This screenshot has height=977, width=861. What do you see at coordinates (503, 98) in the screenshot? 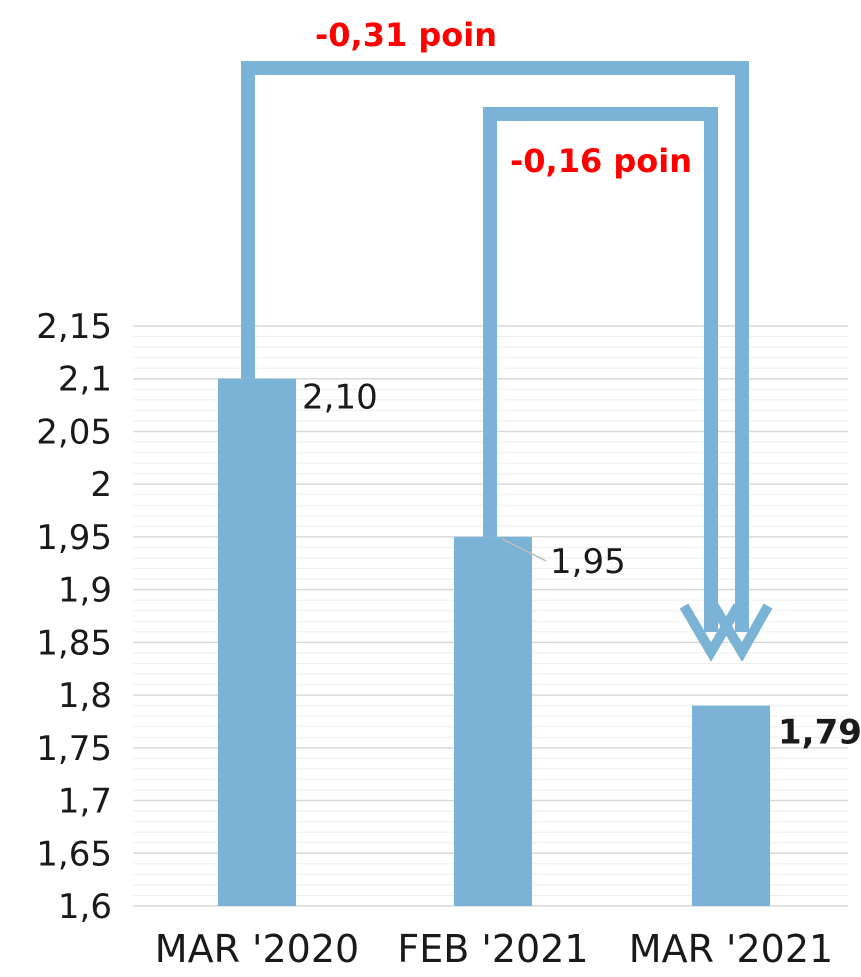
I see `change-annotations: -0,31 poin -0,16 poin` at bounding box center [503, 98].